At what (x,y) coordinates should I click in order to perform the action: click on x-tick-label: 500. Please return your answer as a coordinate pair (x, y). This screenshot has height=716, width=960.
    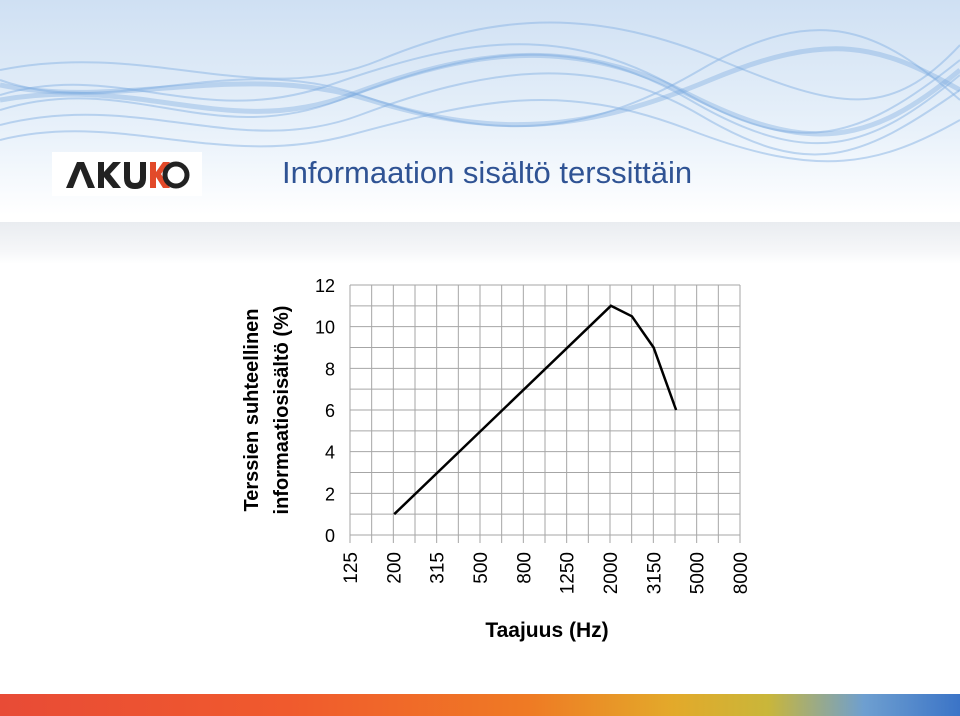
    Looking at the image, I should click on (481, 568).